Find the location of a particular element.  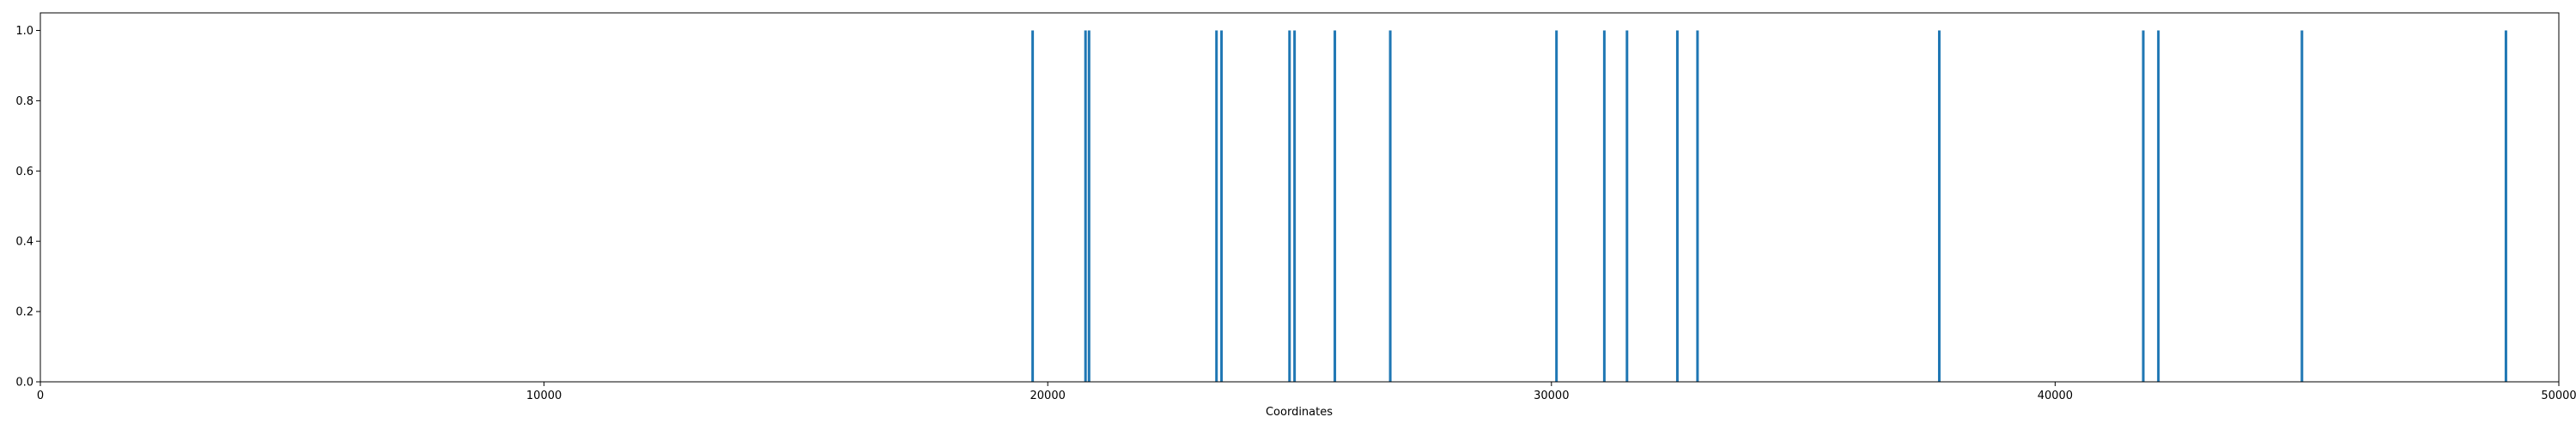

y-tick-label: 0.4 is located at coordinates (24, 242).